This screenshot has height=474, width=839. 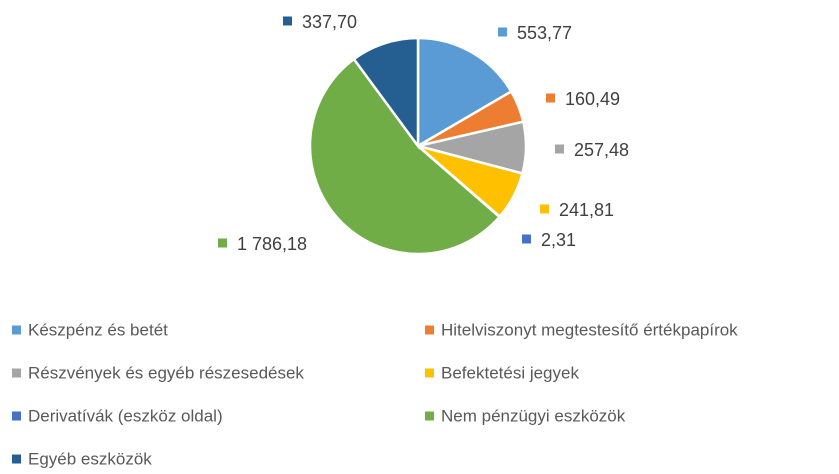 I want to click on legend-label: Nem pénzügyi eszközök, so click(x=533, y=415).